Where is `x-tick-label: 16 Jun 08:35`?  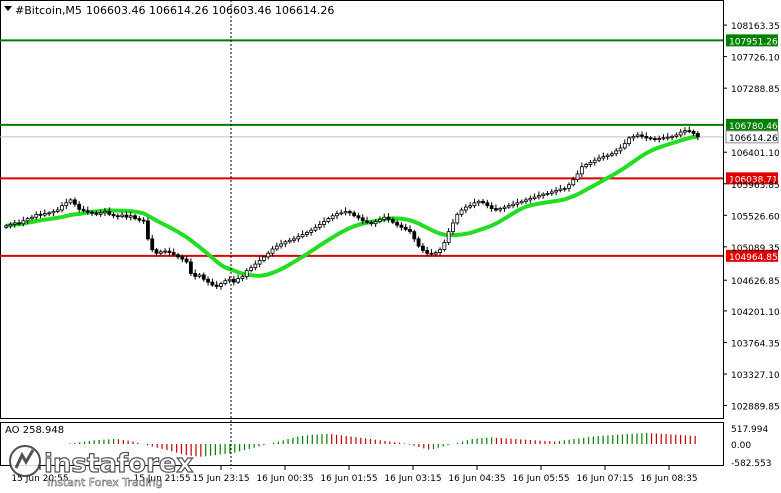 x-tick-label: 16 Jun 08:35 is located at coordinates (668, 479).